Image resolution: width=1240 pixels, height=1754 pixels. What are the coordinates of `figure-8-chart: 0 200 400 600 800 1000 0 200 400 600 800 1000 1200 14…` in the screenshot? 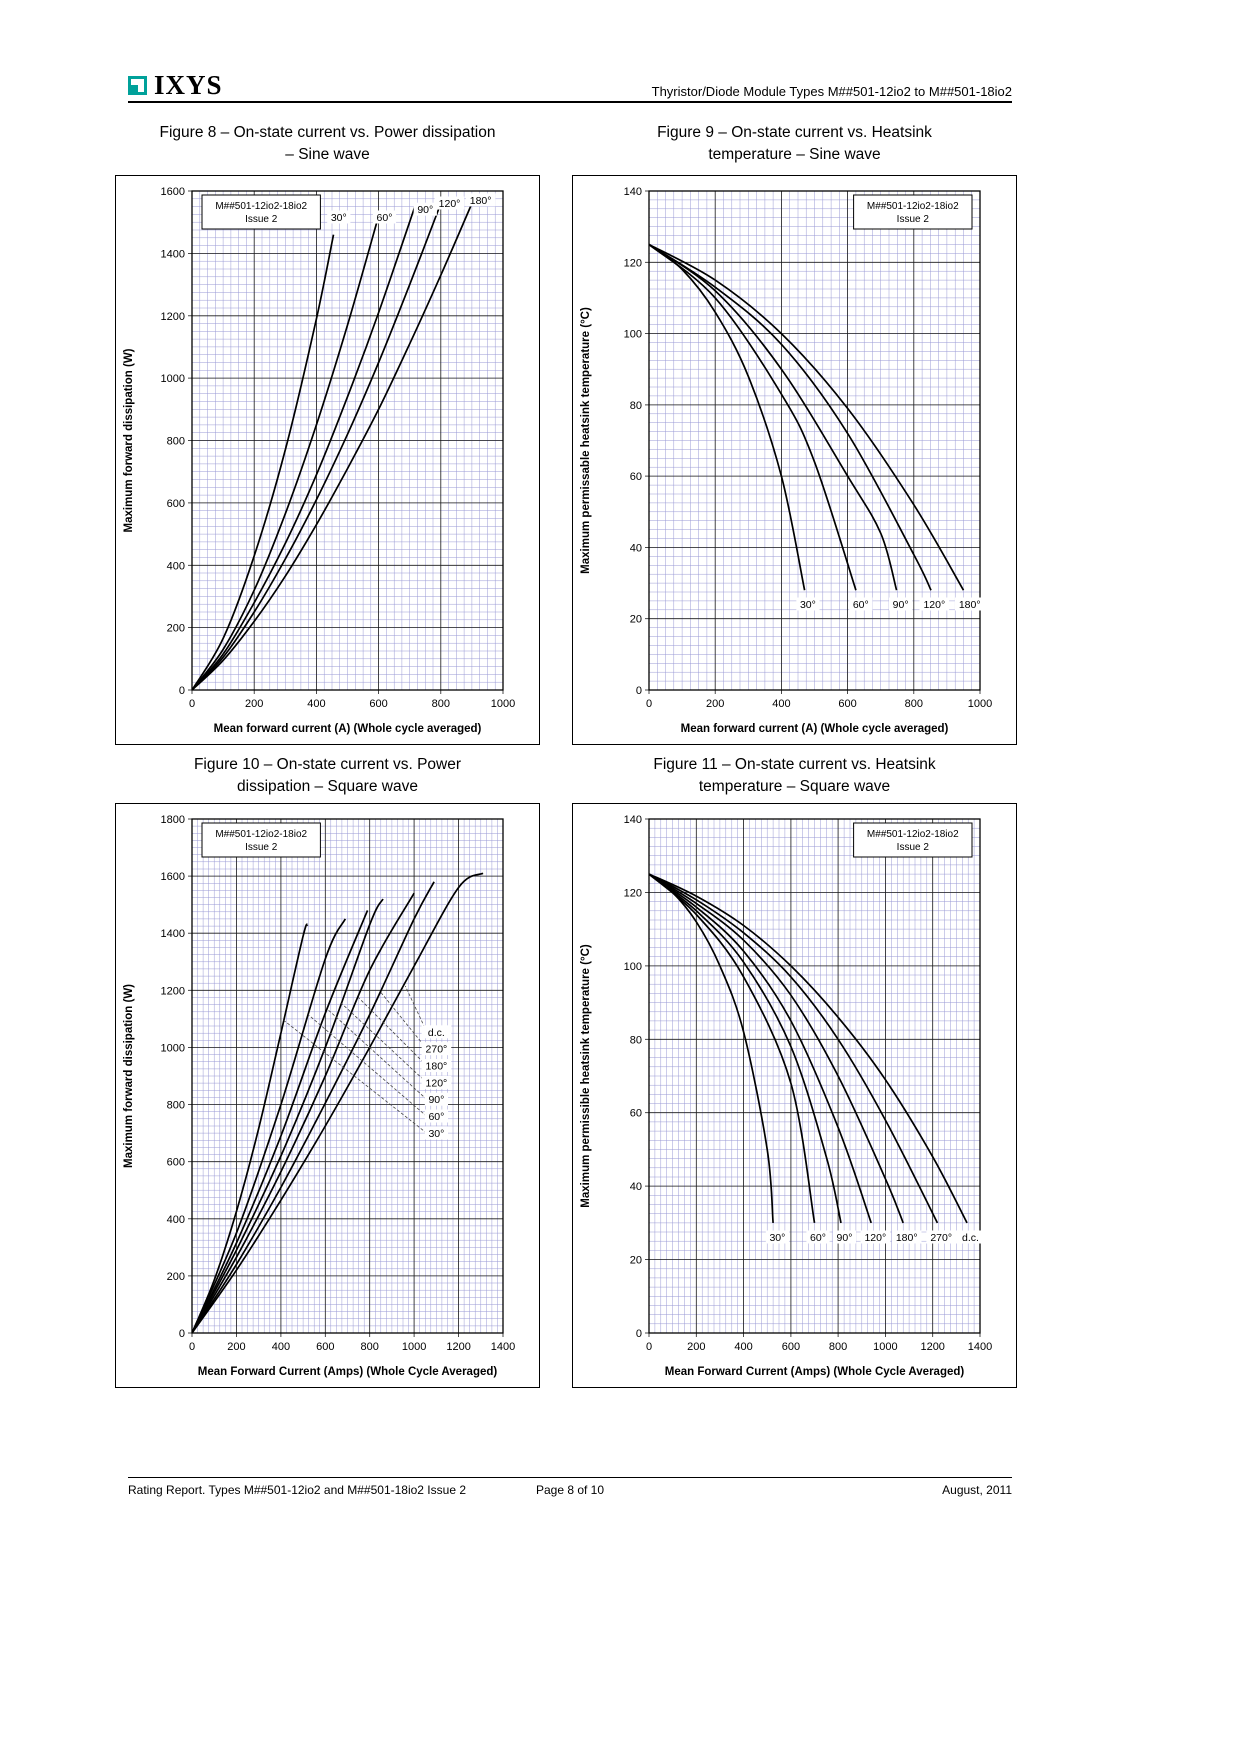 It's located at (327, 460).